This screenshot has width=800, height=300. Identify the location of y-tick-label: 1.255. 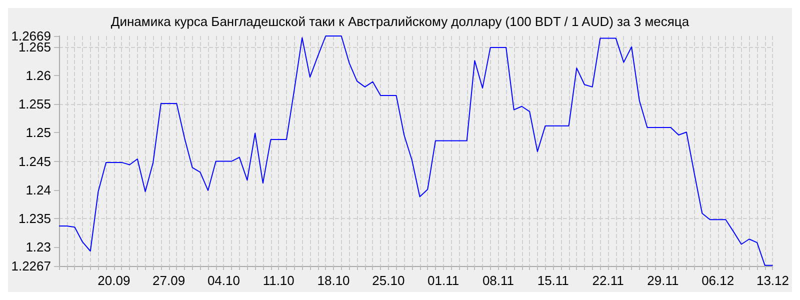
(34, 104).